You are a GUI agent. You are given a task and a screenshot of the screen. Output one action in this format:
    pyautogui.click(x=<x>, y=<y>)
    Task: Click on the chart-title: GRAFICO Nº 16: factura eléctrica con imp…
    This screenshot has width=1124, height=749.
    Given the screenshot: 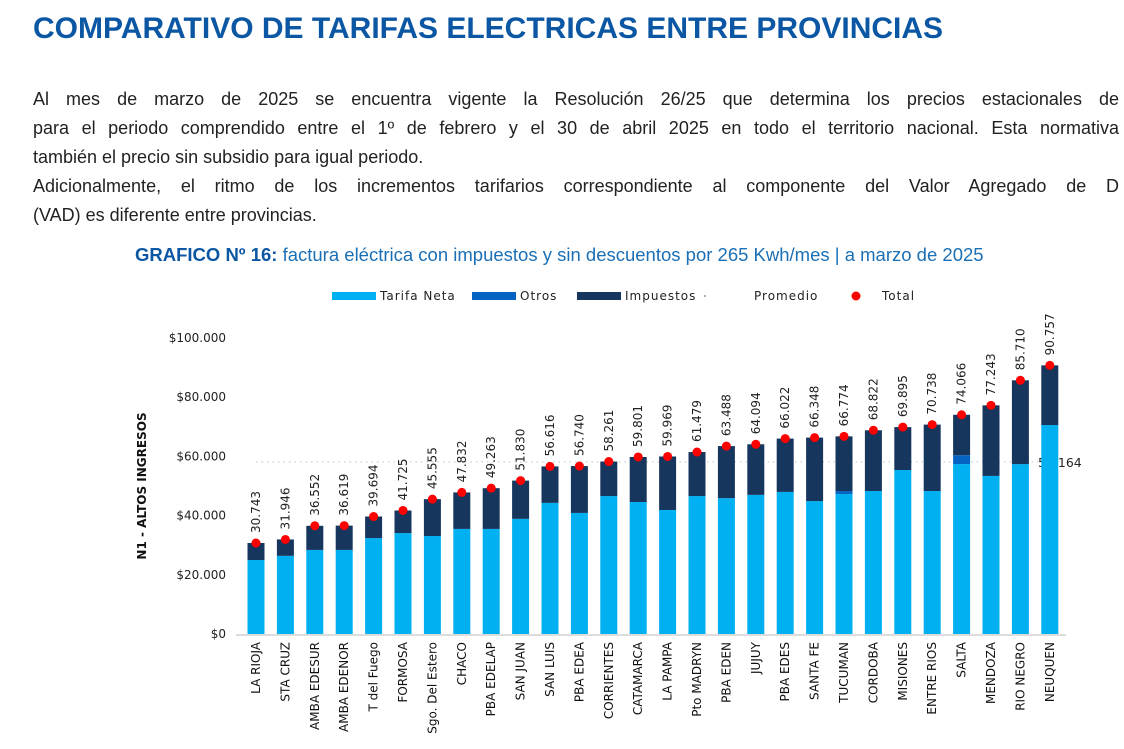 What is the action you would take?
    pyautogui.click(x=559, y=255)
    